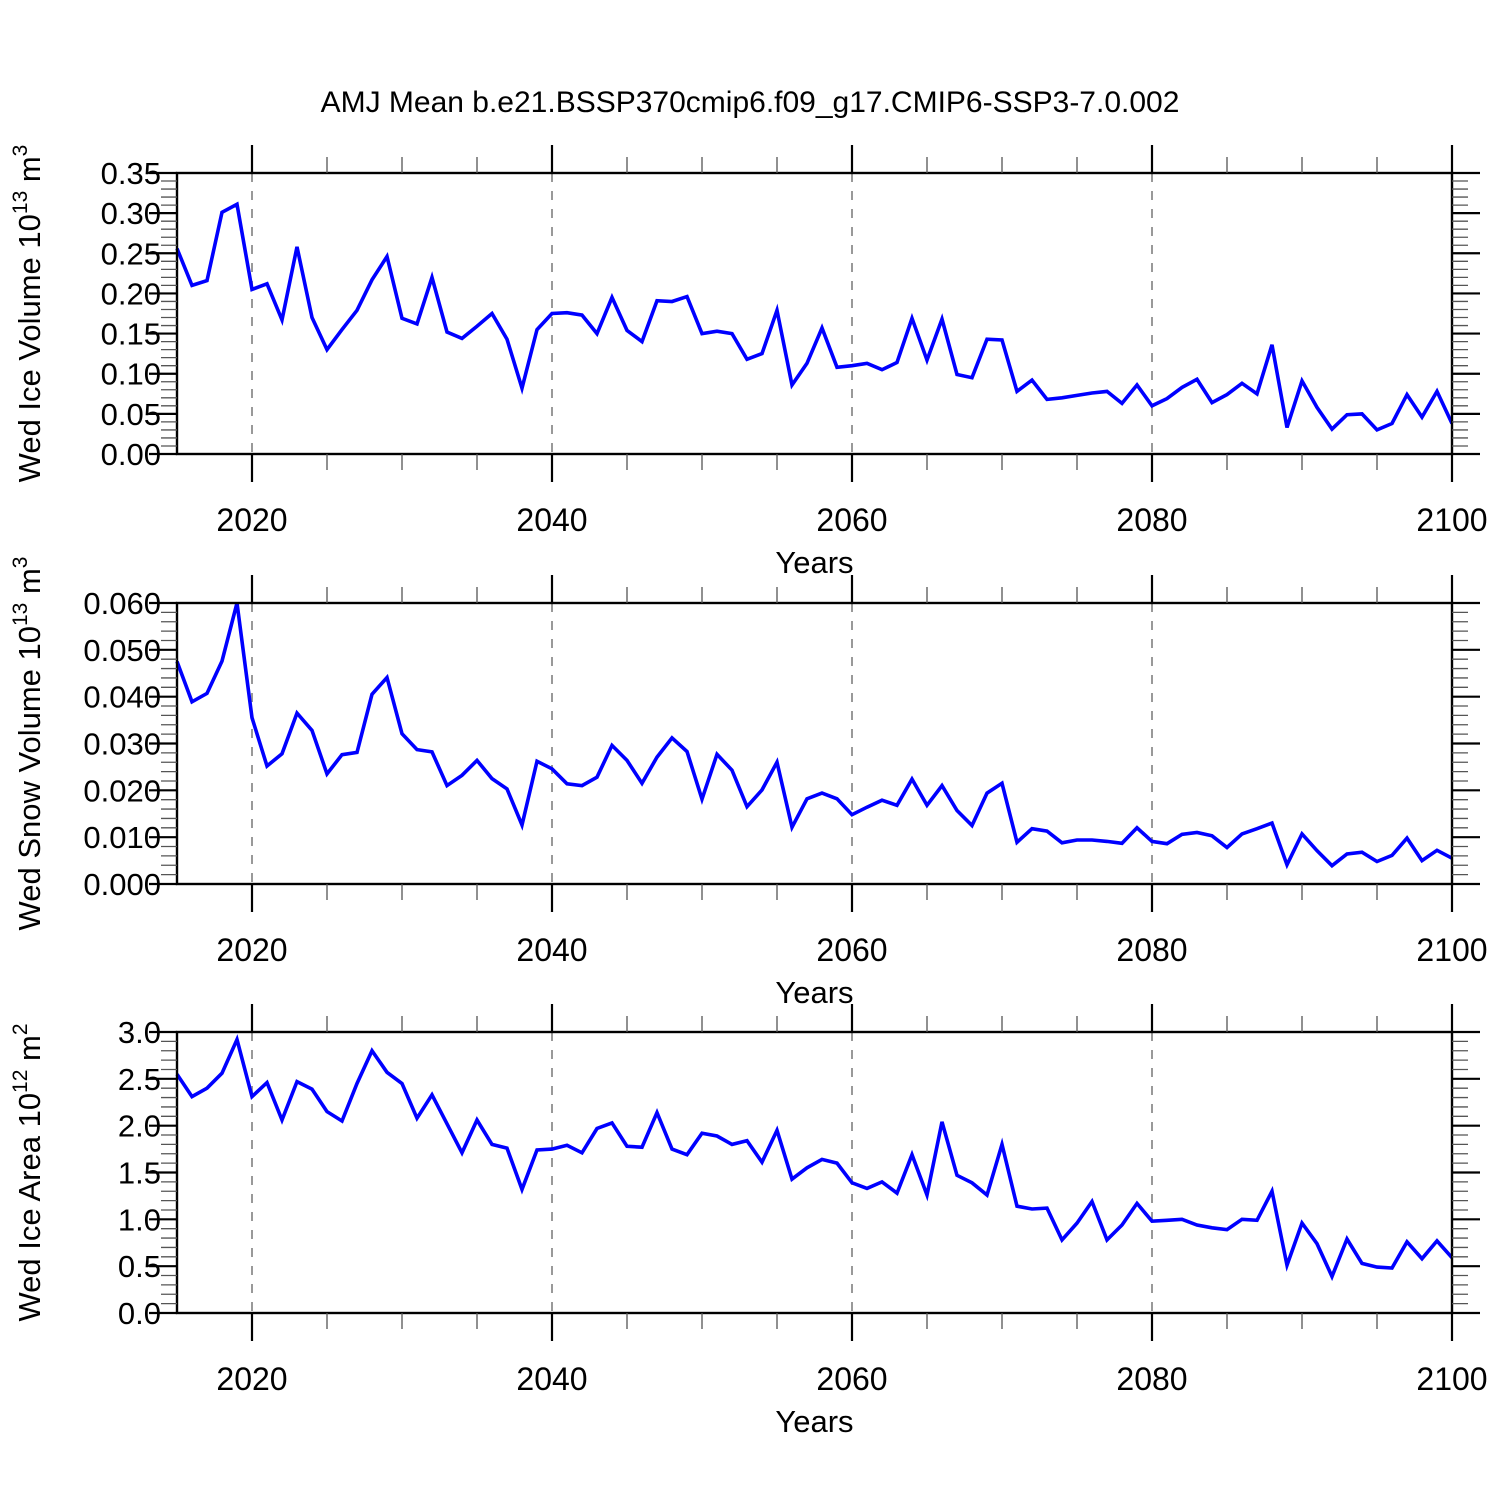 The width and height of the screenshot is (1500, 1505). What do you see at coordinates (139, 1126) in the screenshot?
I see `y-tick-label: 2.0` at bounding box center [139, 1126].